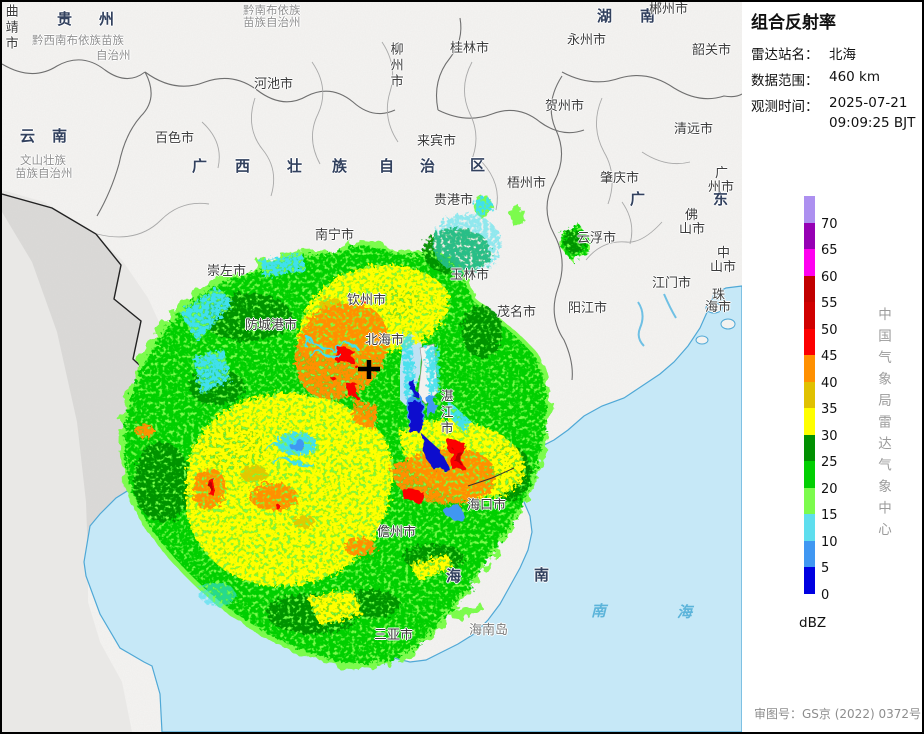  Describe the element at coordinates (785, 107) in the screenshot. I see `time-label: 观测时间：` at that location.